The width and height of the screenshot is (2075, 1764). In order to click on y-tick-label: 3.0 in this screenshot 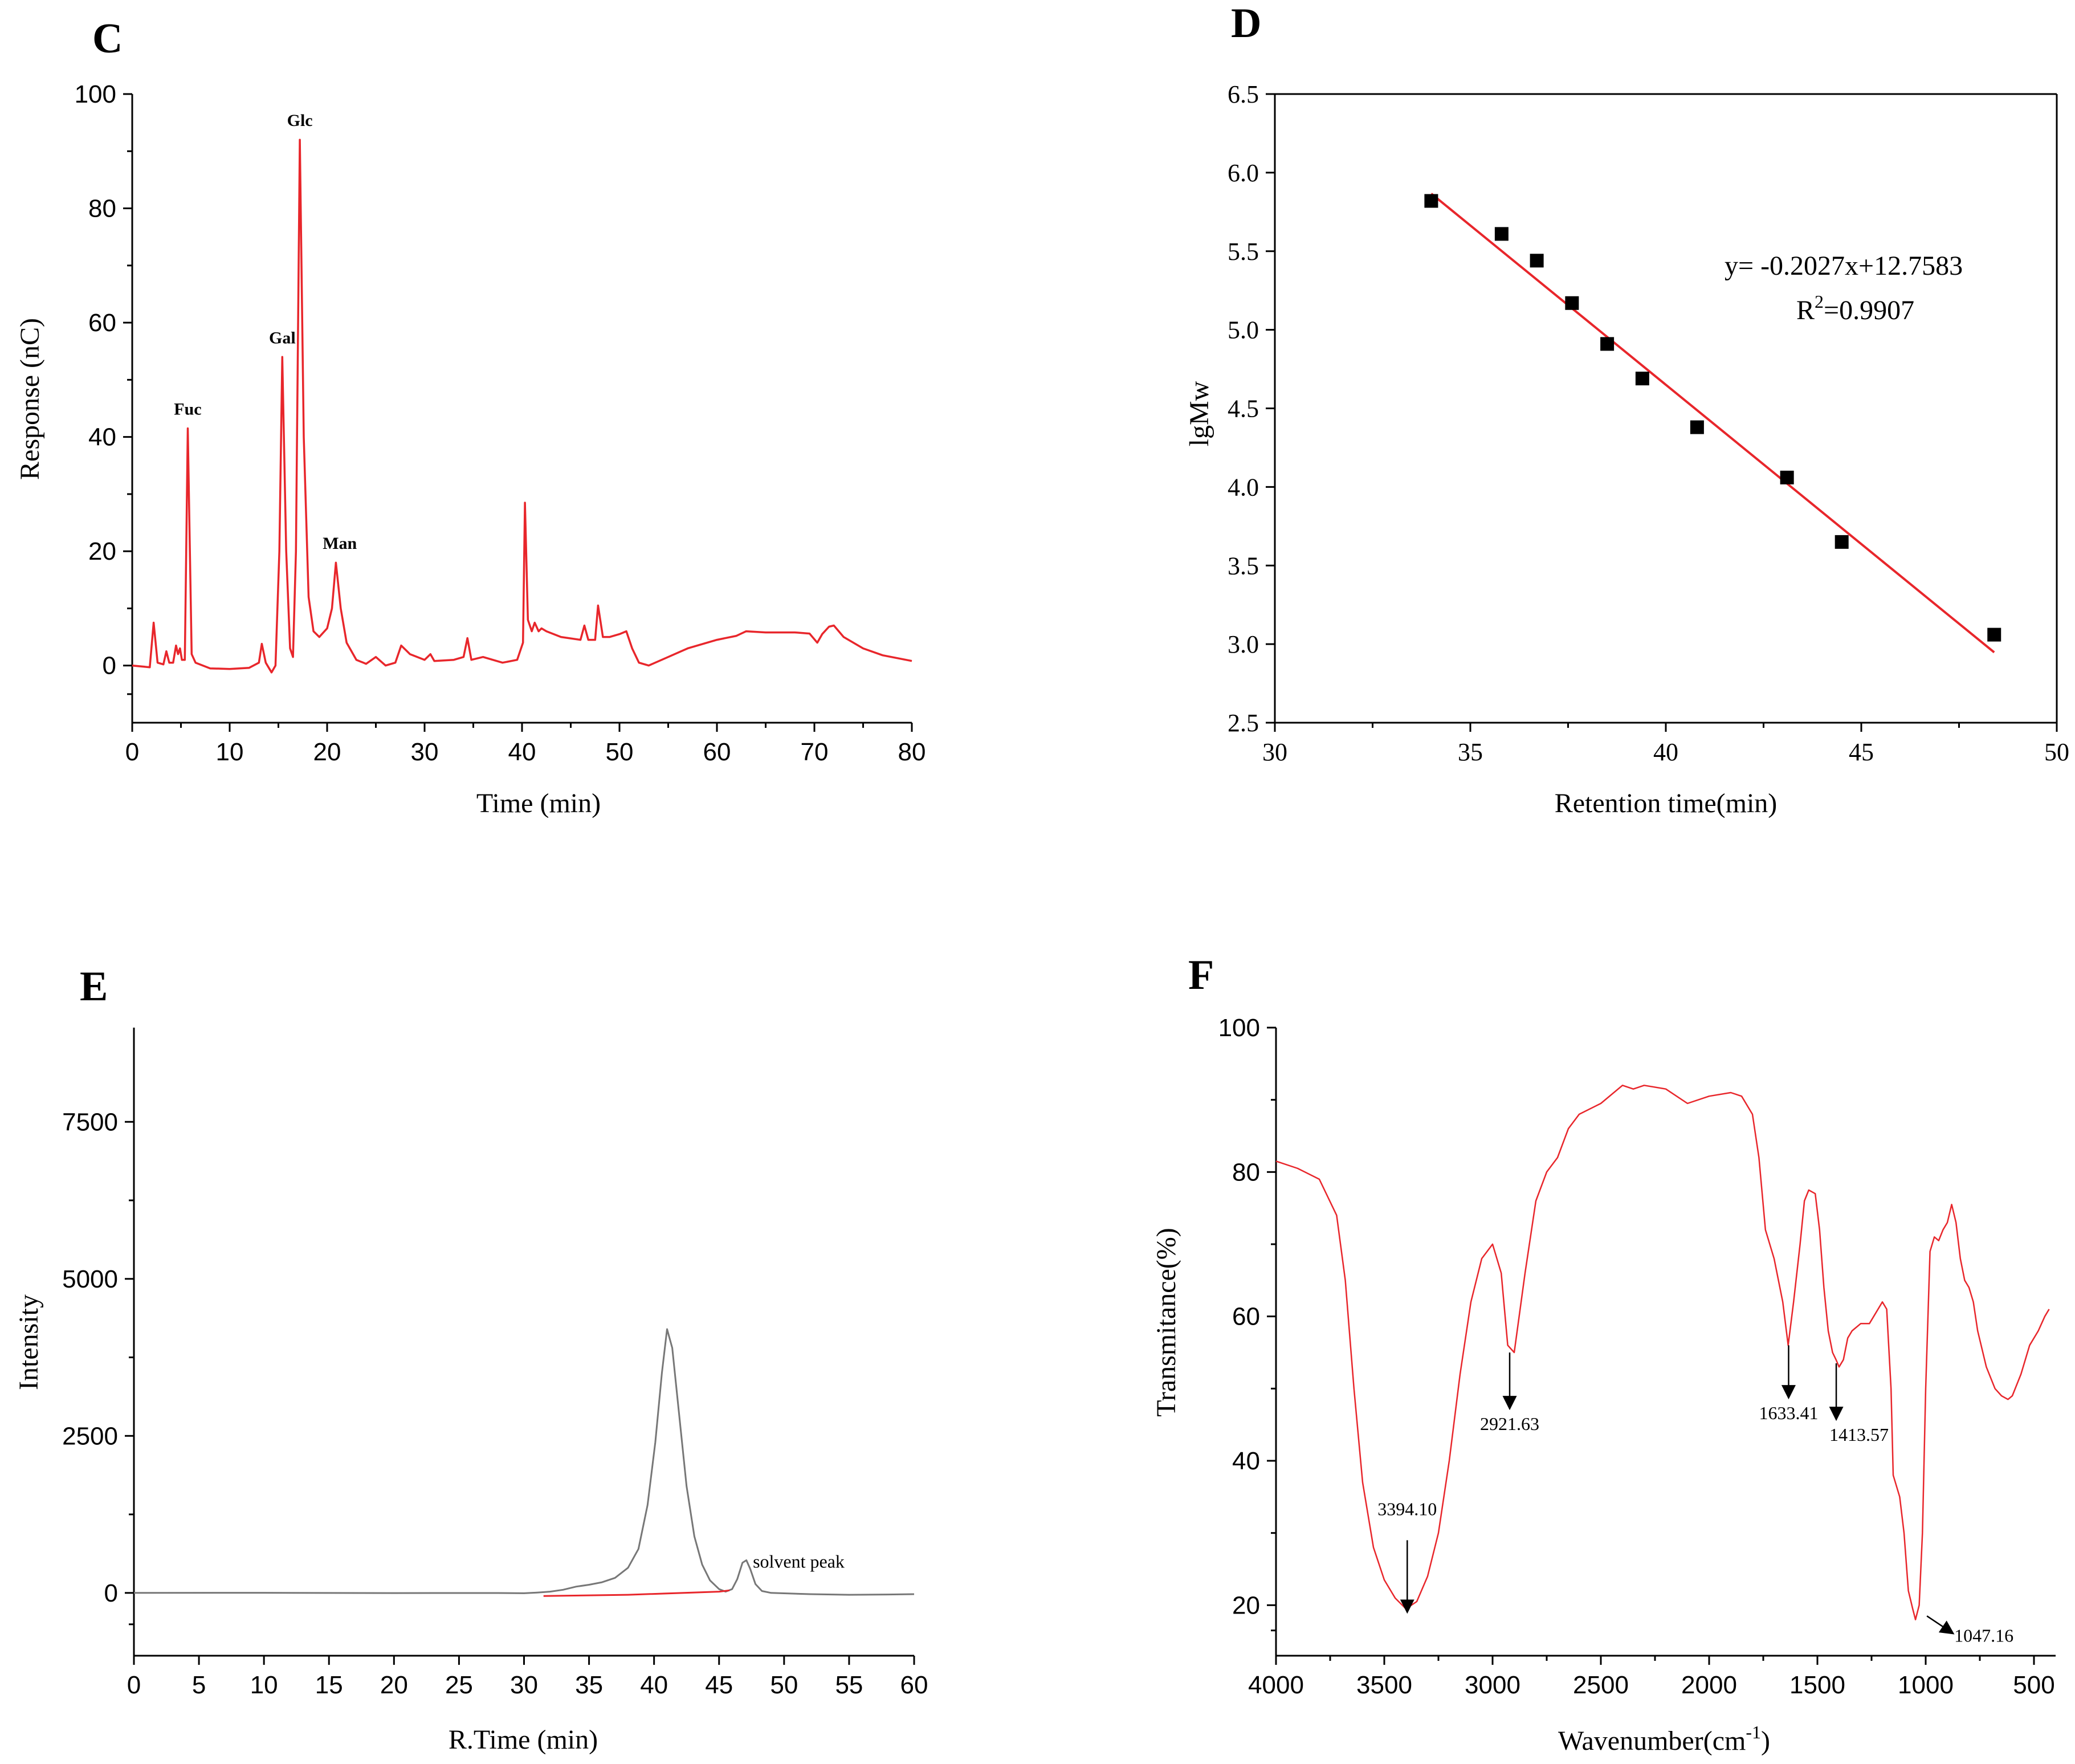, I will do `click(1243, 644)`.